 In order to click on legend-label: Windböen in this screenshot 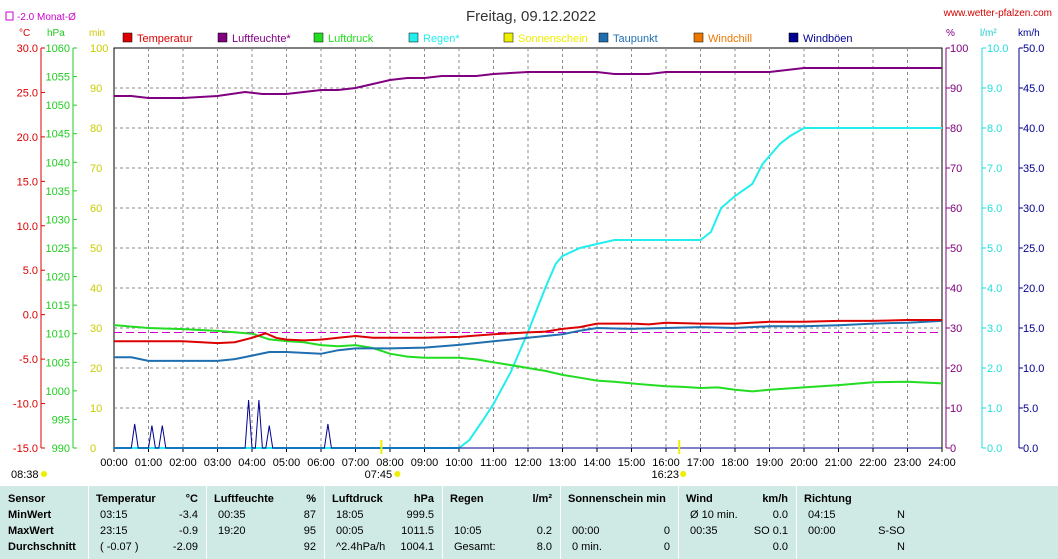, I will do `click(828, 39)`.